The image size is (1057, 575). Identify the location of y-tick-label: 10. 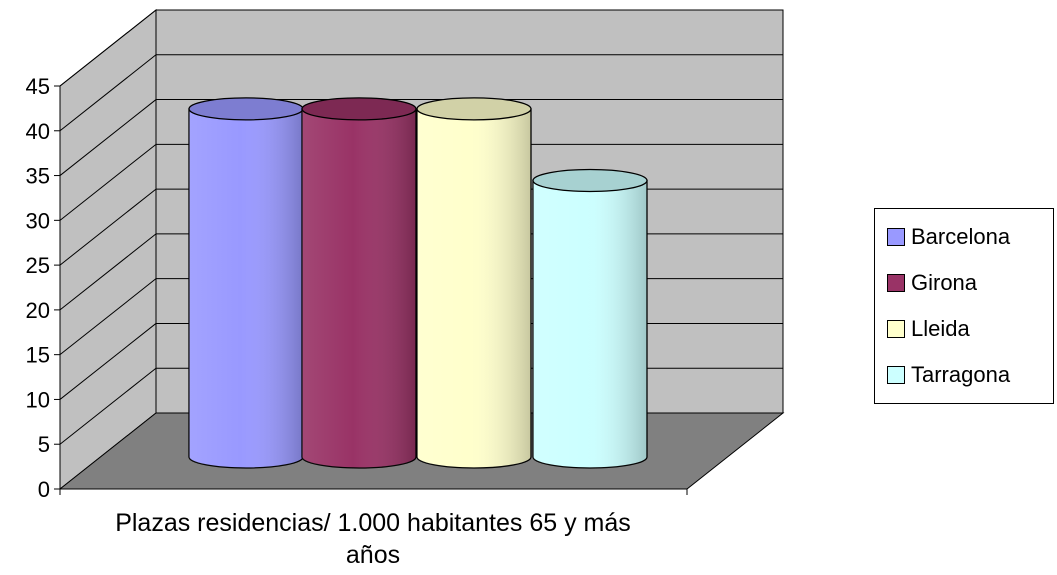
(38, 399).